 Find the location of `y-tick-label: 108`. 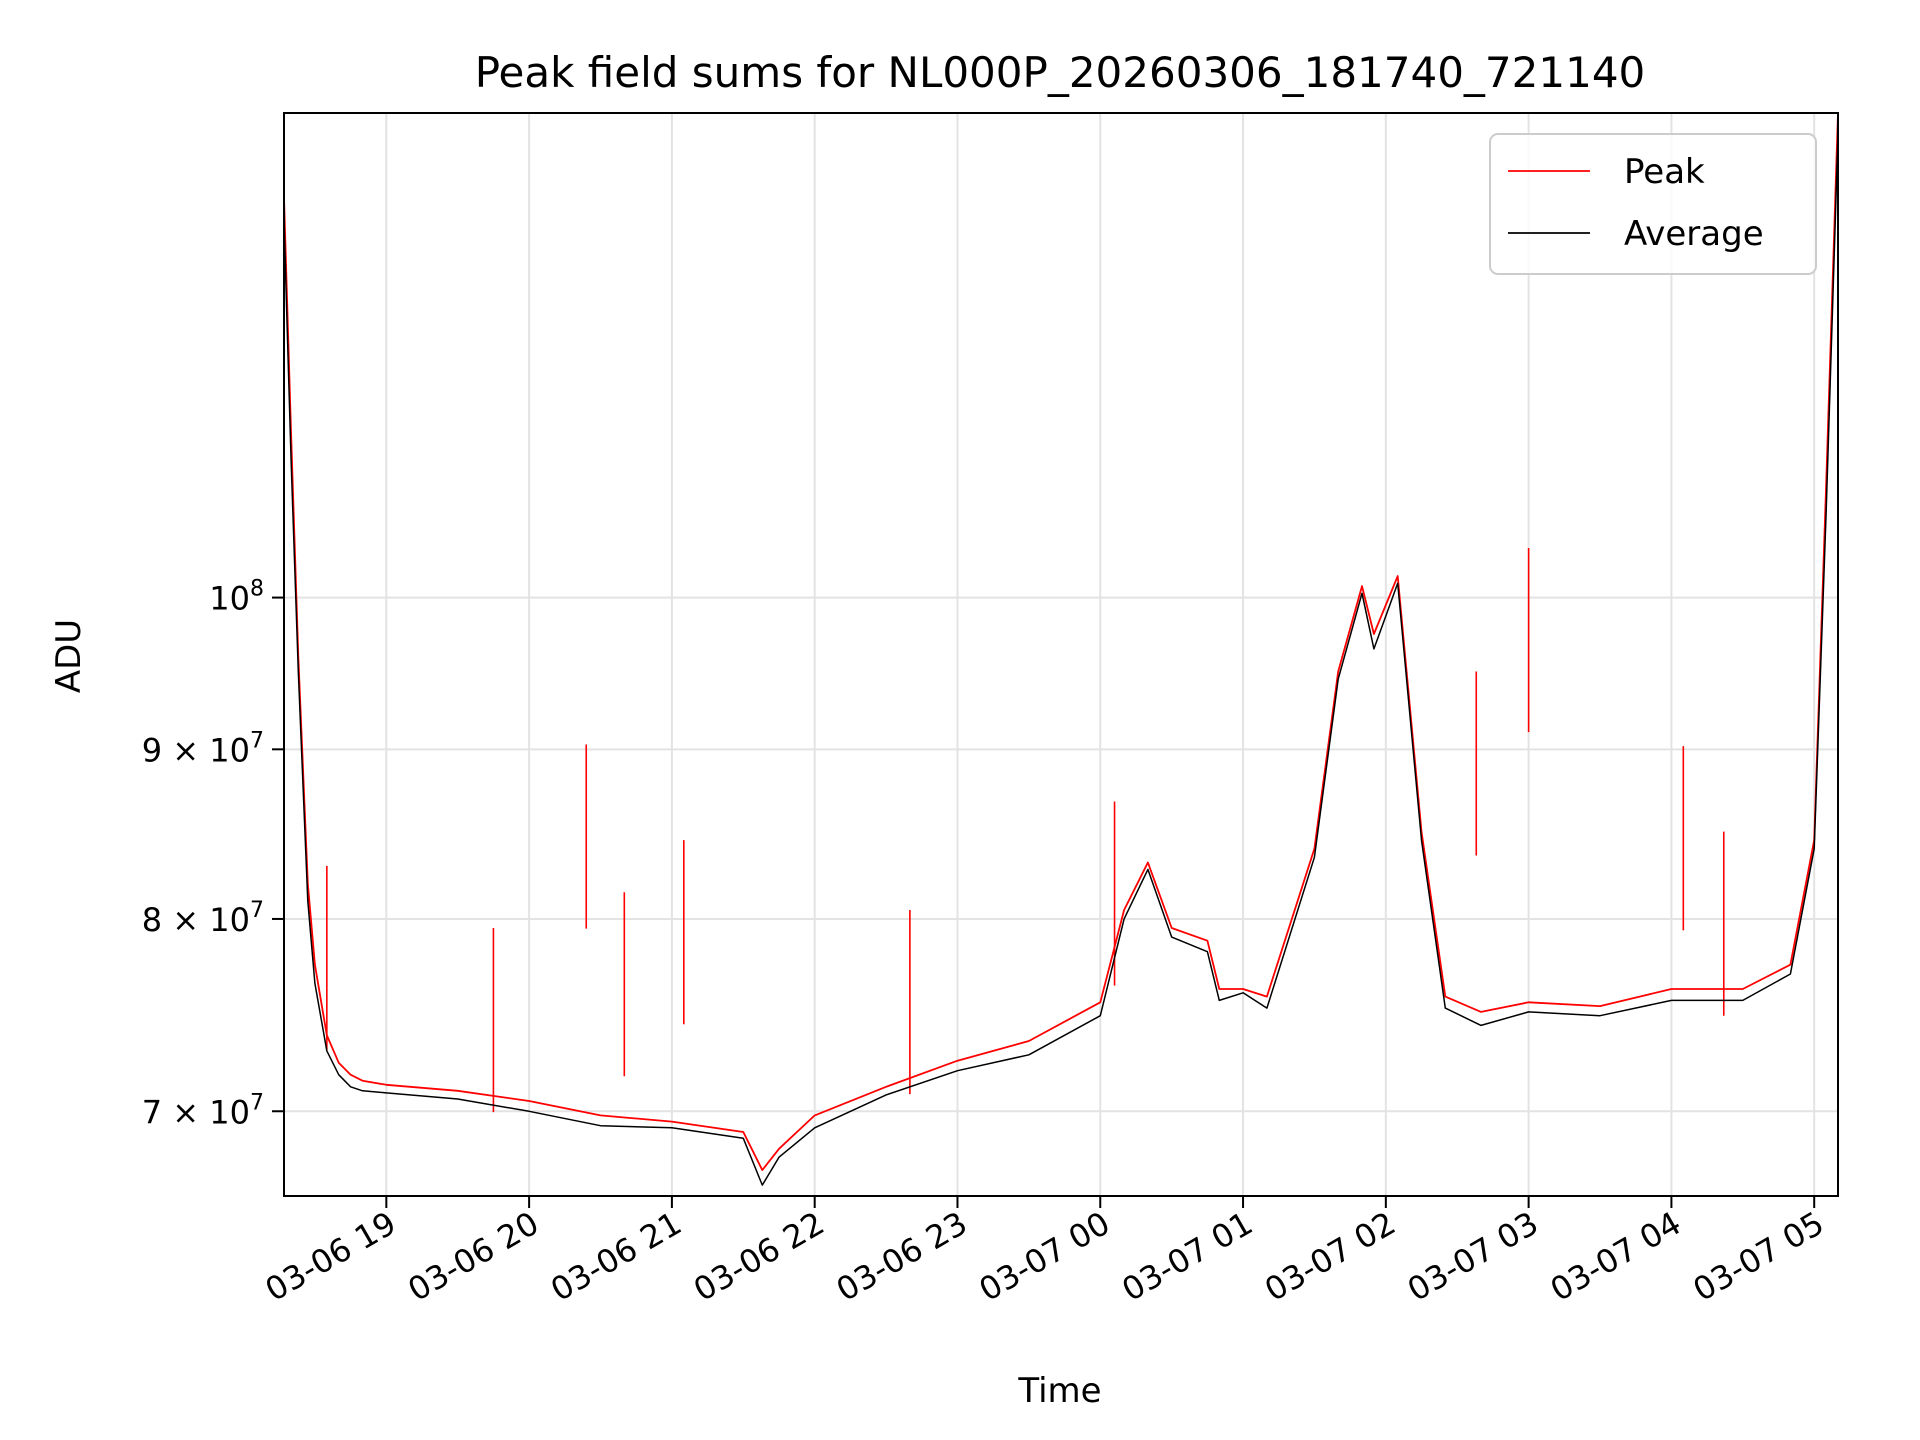

y-tick-label: 108 is located at coordinates (236, 597).